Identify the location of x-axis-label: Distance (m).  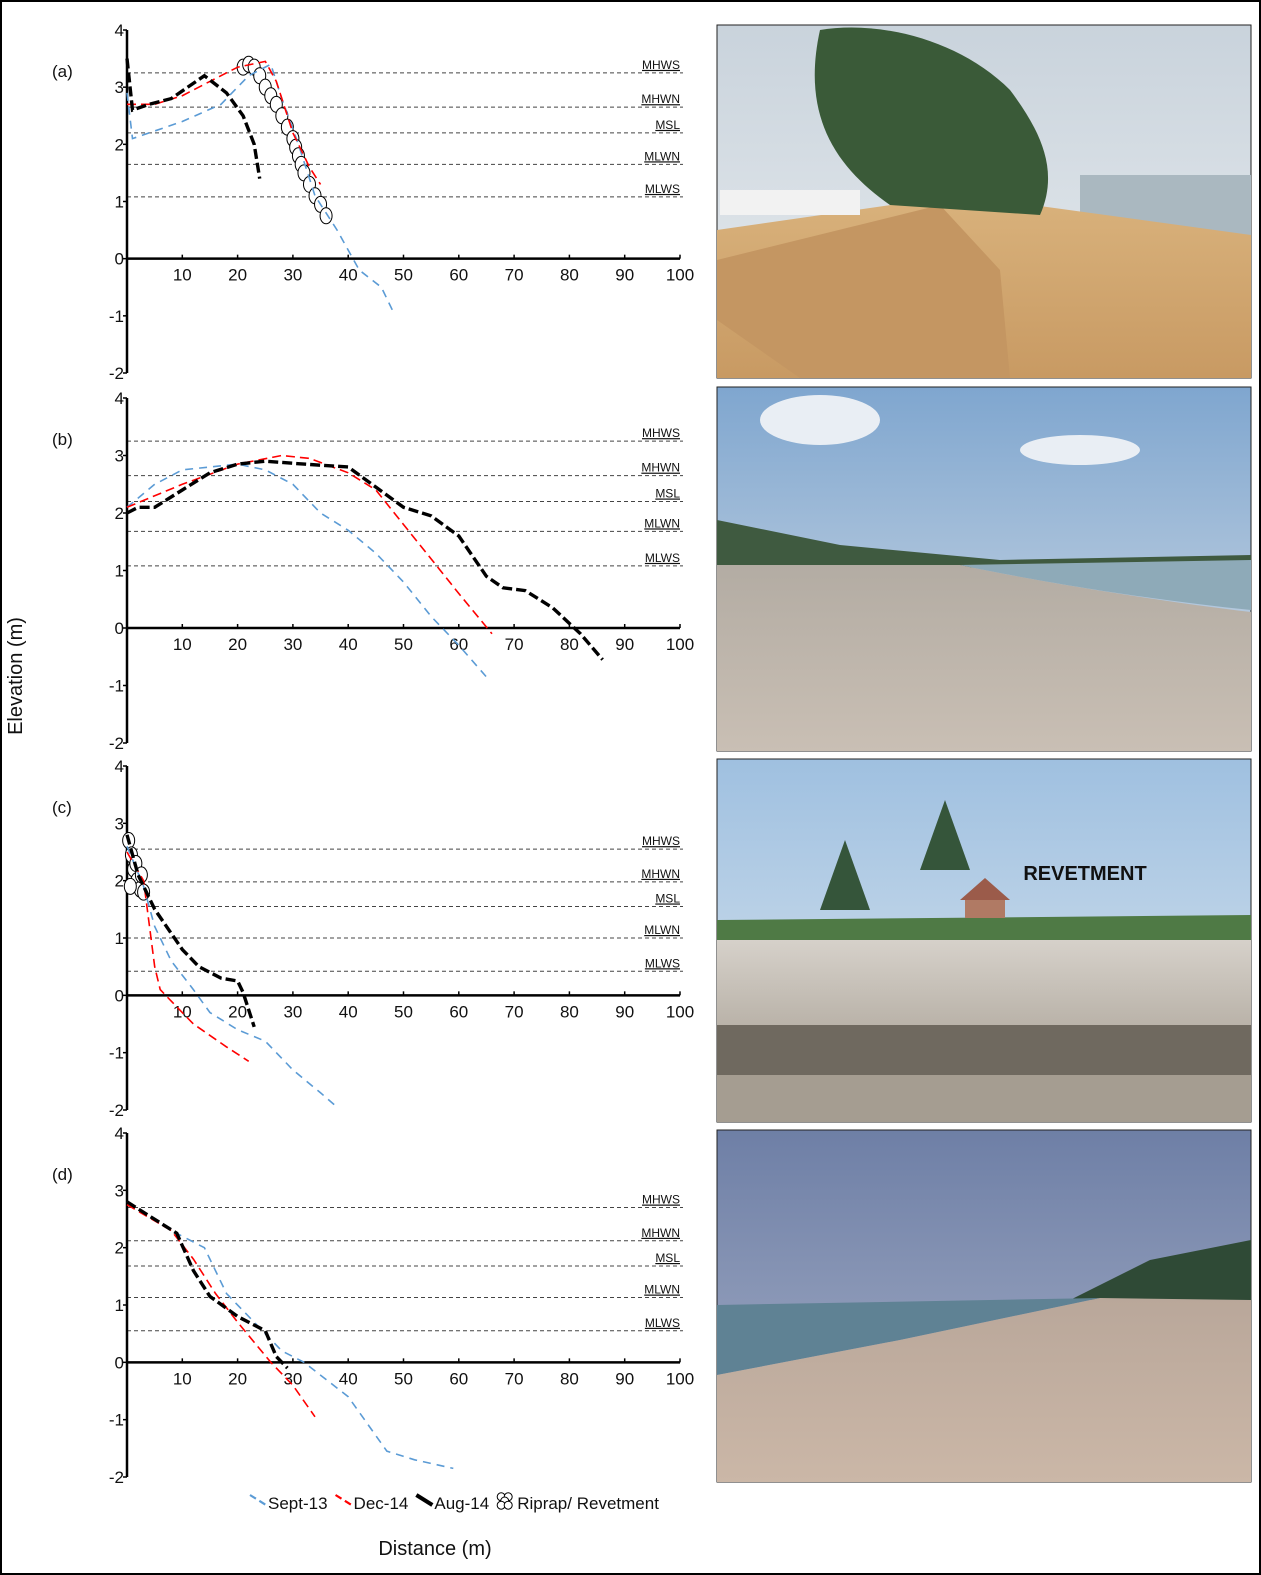
(434, 1549).